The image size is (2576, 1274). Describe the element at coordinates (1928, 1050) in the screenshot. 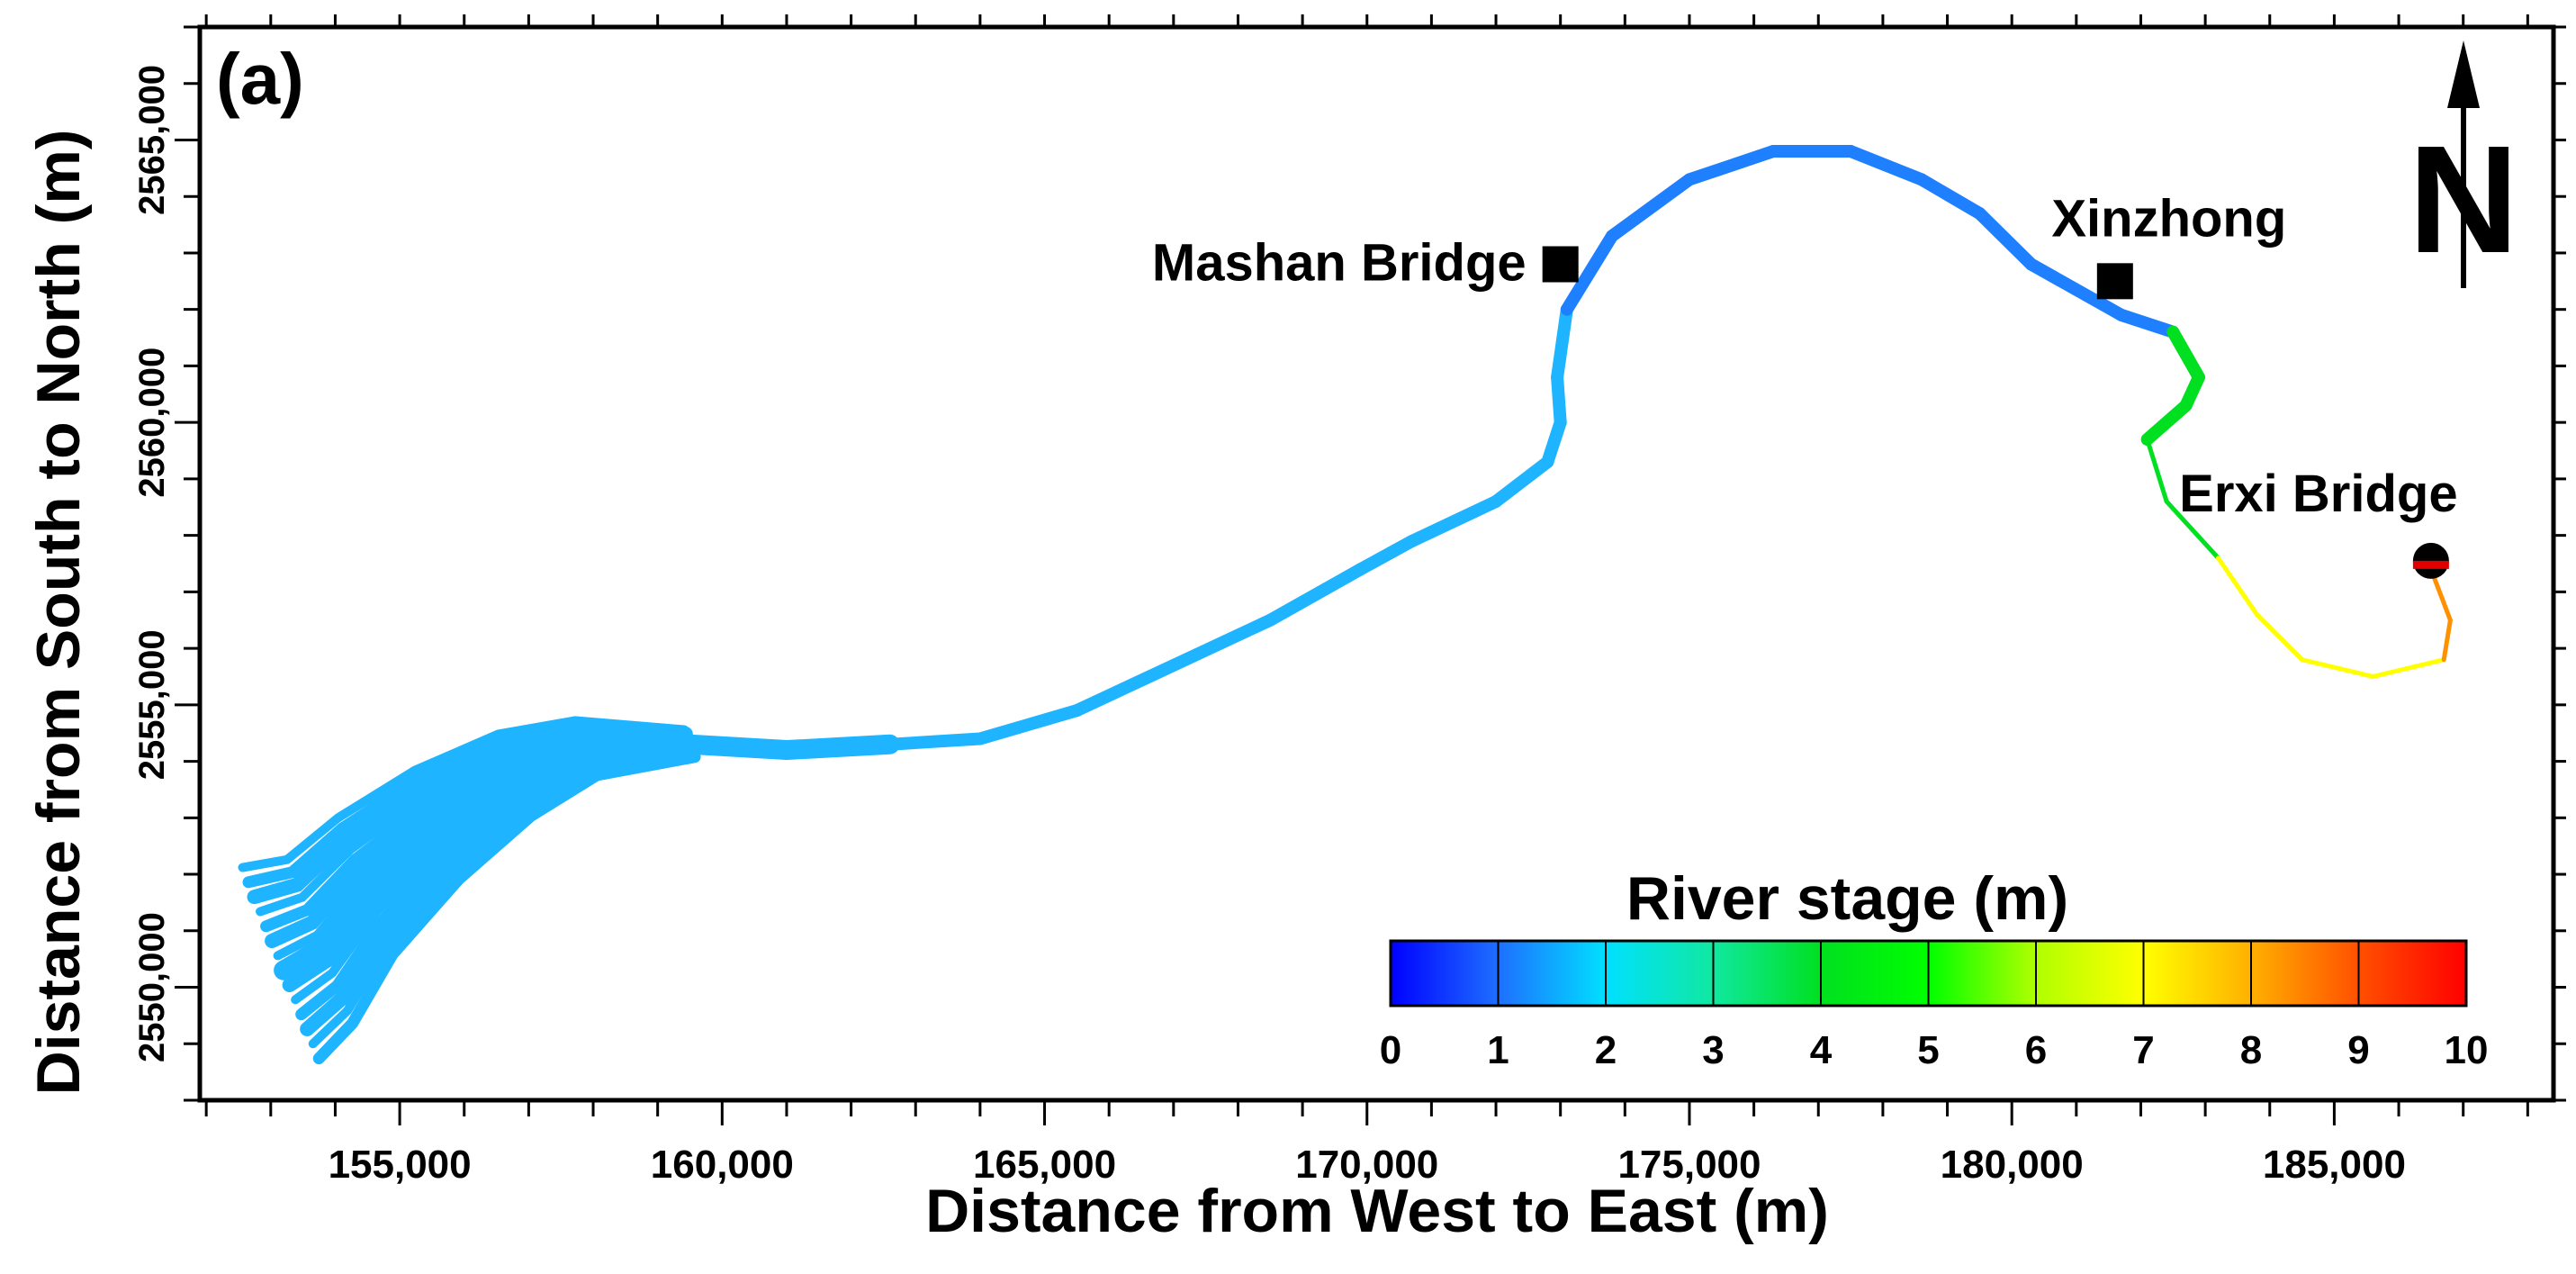

I see `colorbar-tick-label: 5` at that location.